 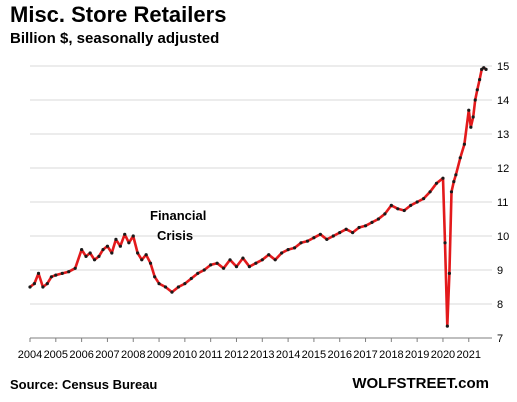 I want to click on x-tick-label: 2007, so click(x=107, y=355).